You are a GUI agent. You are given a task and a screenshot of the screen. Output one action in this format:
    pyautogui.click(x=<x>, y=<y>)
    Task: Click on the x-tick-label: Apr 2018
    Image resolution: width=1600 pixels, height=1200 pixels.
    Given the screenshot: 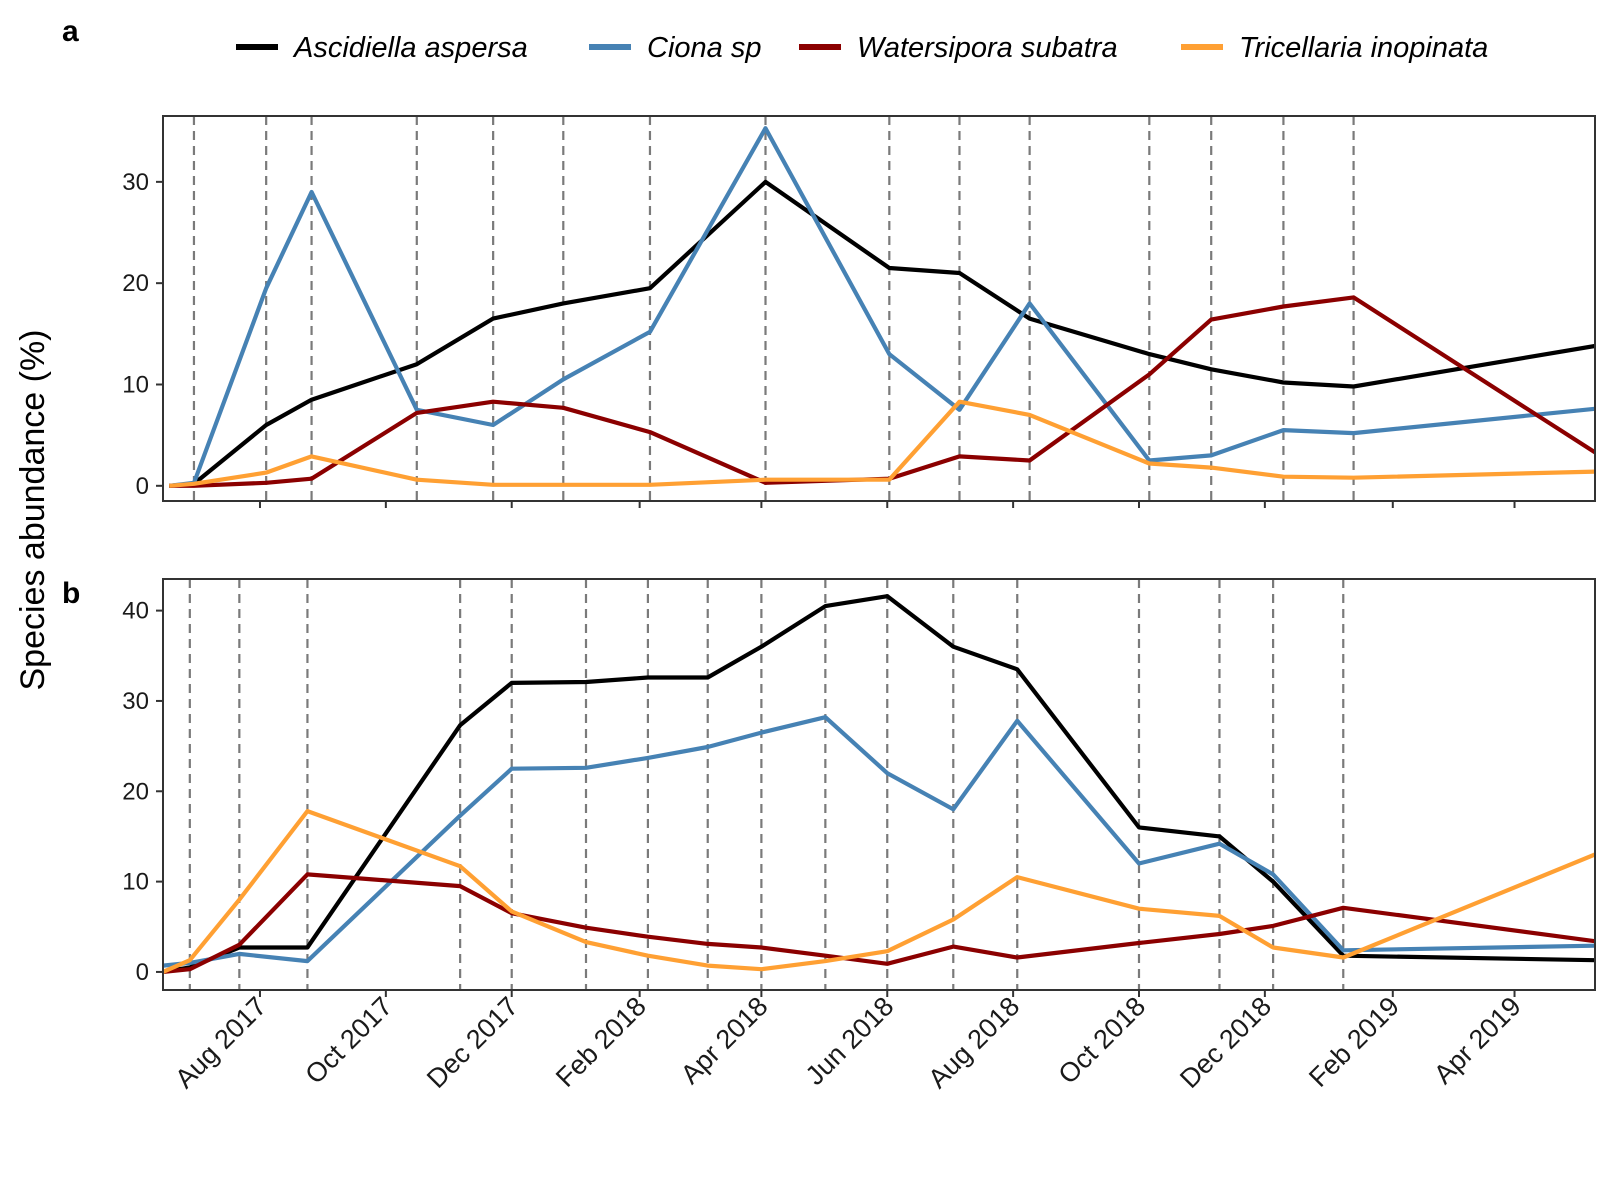 What is the action you would take?
    pyautogui.click(x=724, y=1040)
    